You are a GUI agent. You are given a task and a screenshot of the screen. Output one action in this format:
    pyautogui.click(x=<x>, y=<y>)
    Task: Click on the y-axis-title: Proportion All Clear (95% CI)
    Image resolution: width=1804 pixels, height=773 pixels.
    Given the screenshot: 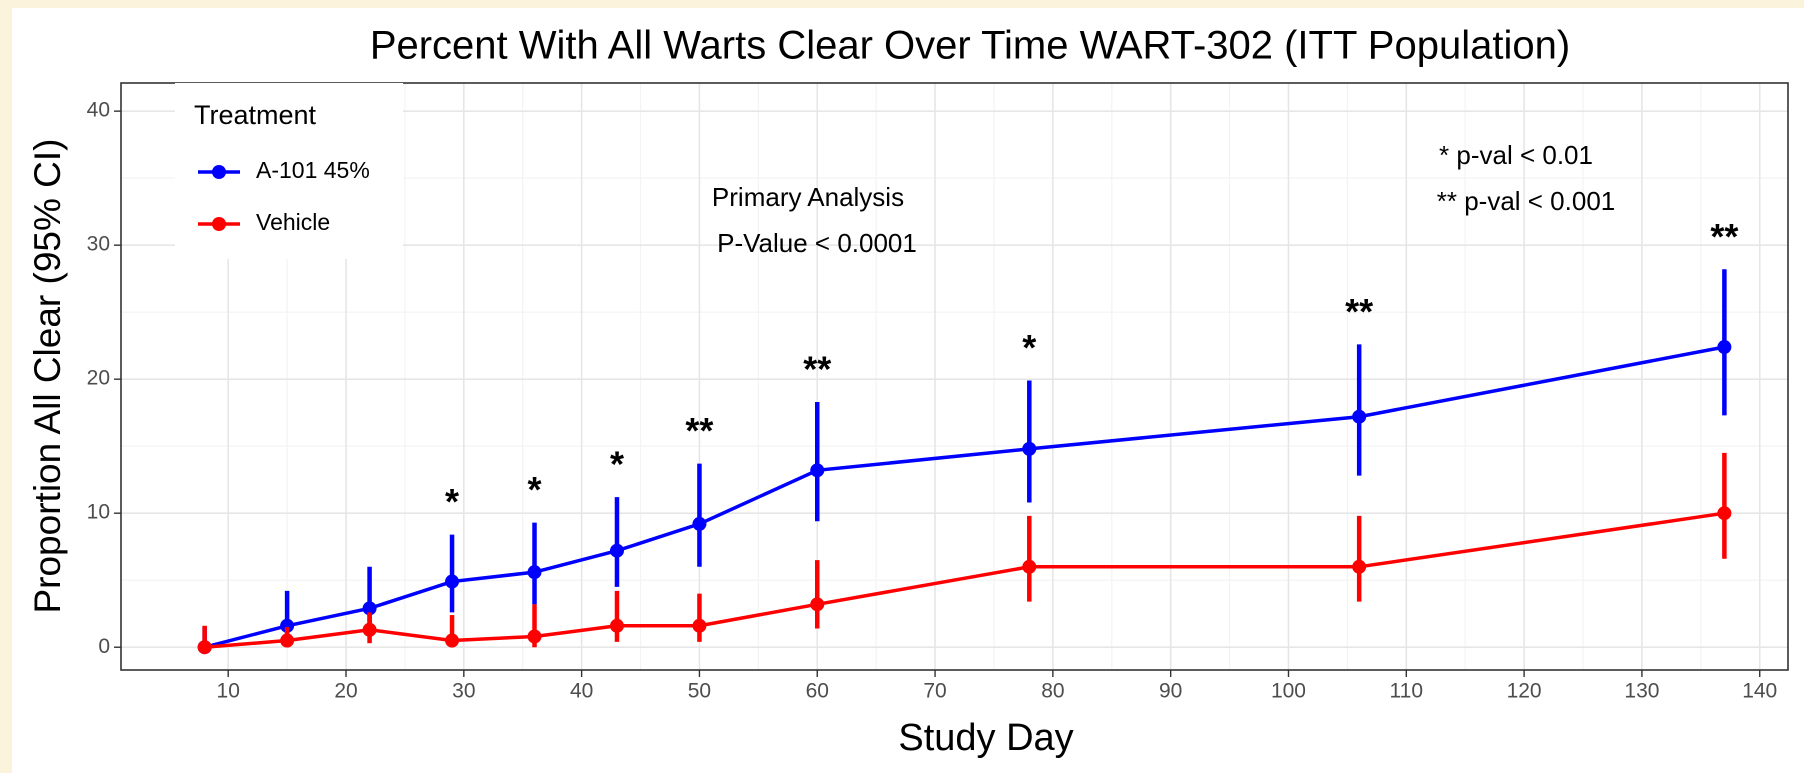 What is the action you would take?
    pyautogui.click(x=47, y=375)
    